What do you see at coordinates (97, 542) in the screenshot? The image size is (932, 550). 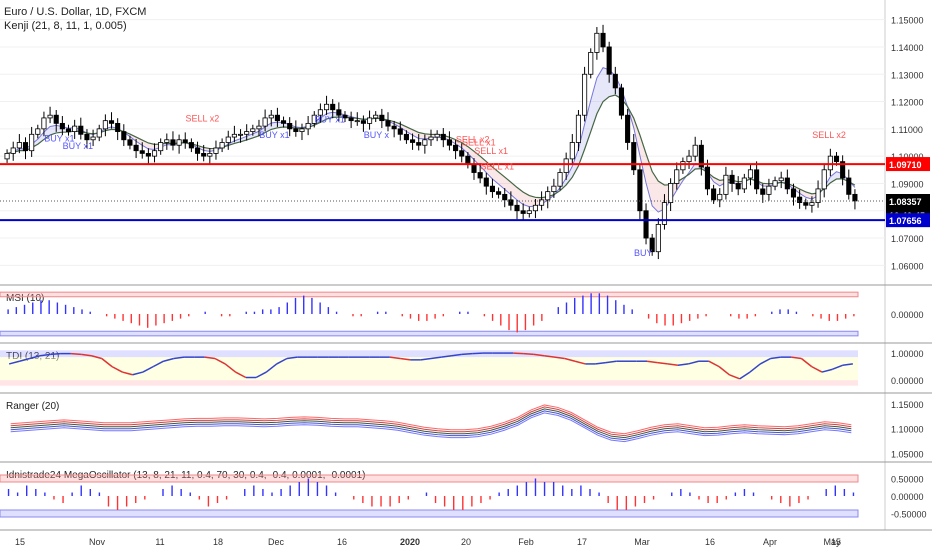 I see `time-tick-label: Nov` at bounding box center [97, 542].